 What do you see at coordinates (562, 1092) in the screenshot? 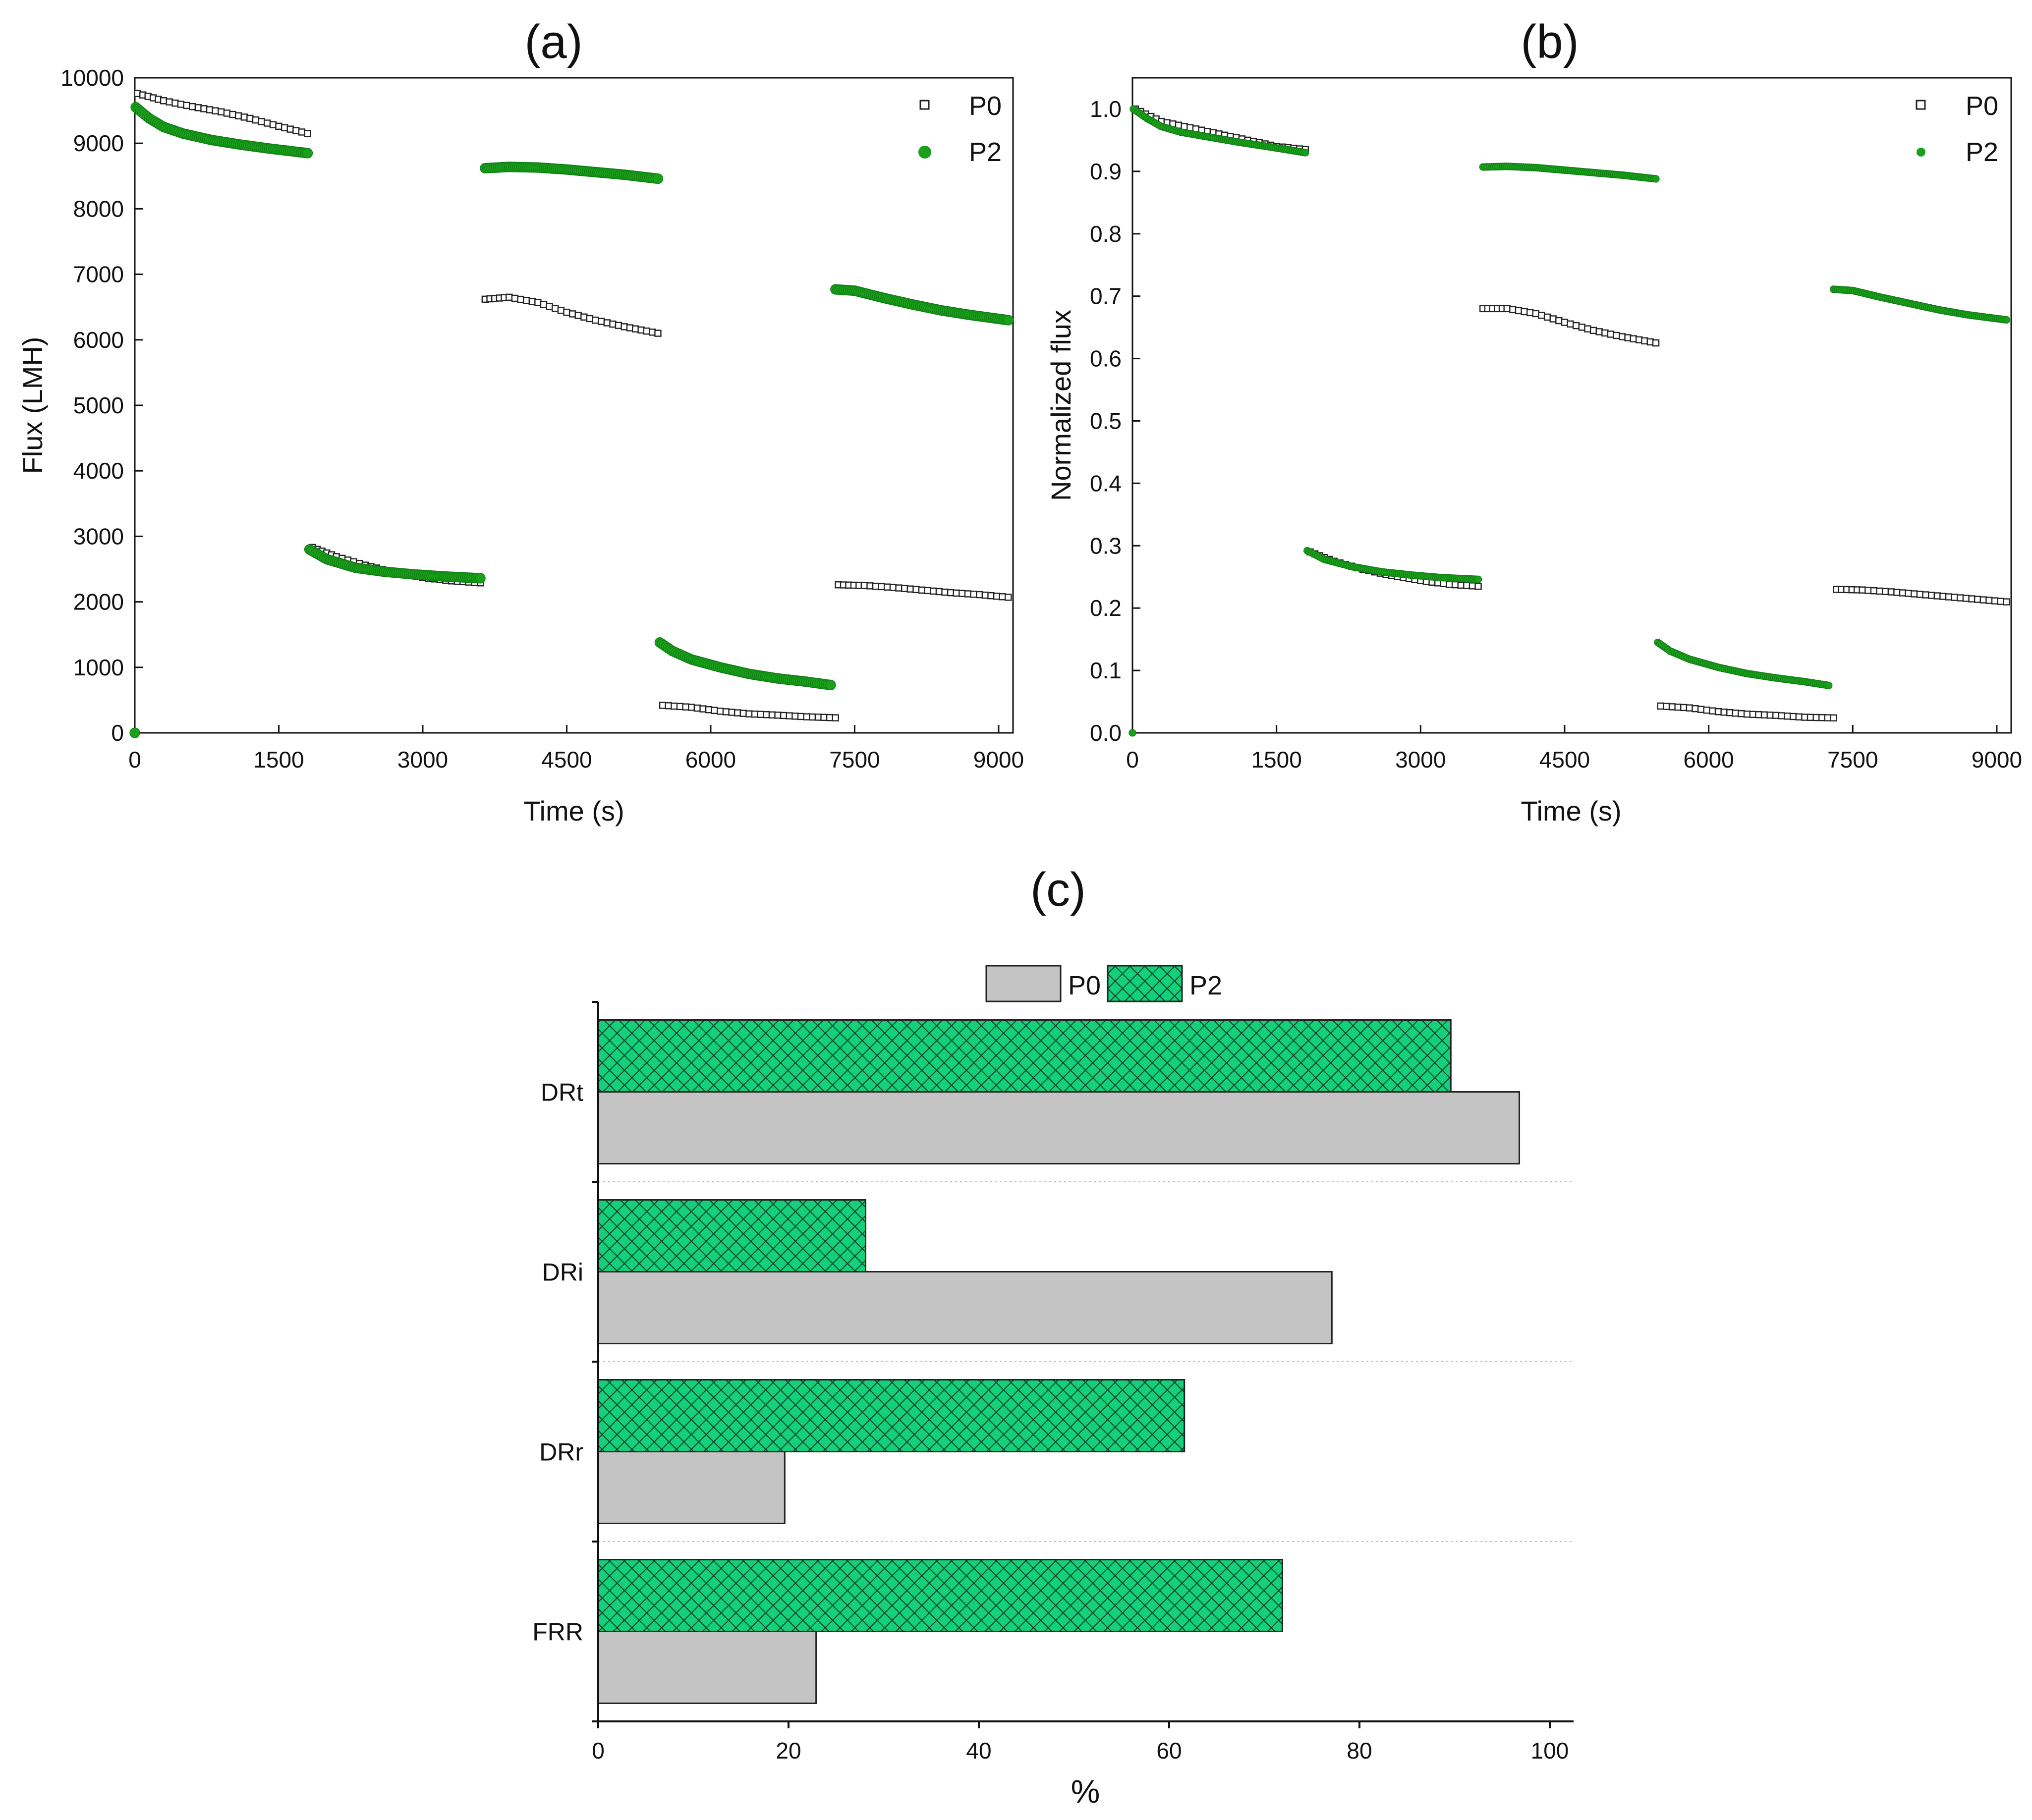
I see `category-label: DRt` at bounding box center [562, 1092].